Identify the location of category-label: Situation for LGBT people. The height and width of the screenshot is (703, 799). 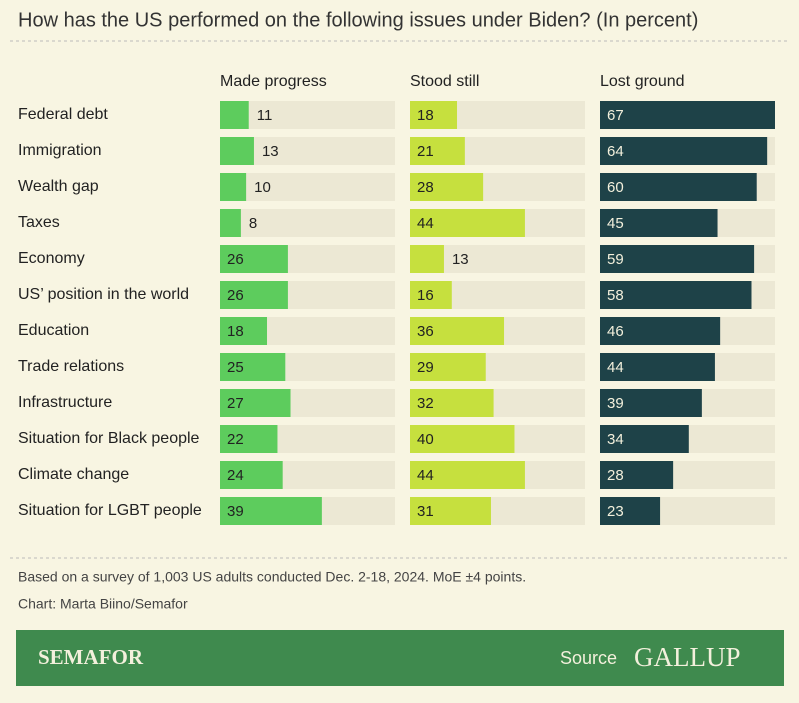
(110, 510).